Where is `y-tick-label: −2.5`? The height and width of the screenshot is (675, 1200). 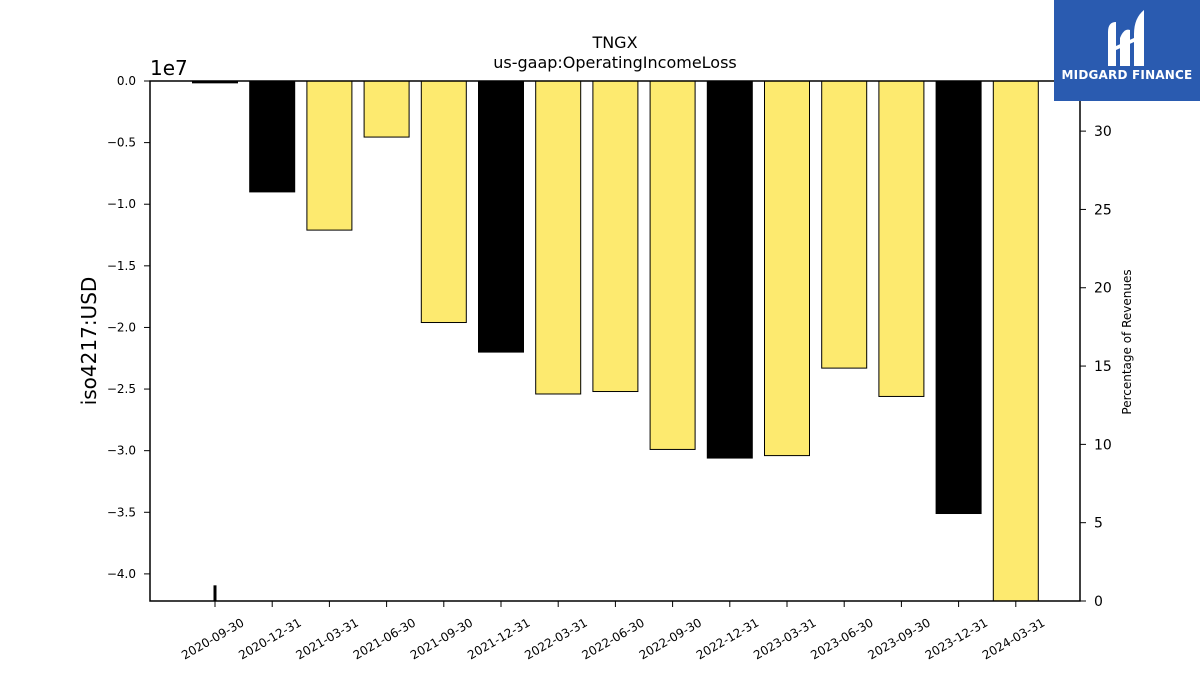 y-tick-label: −2.5 is located at coordinates (121, 389).